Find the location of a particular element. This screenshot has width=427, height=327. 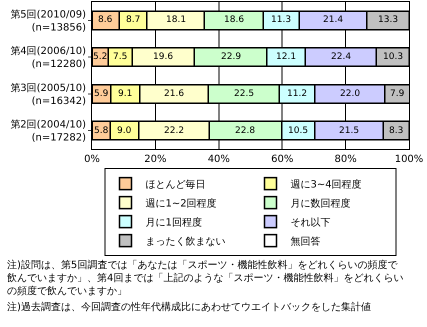

x-tick-label: 80% is located at coordinates (345, 159).